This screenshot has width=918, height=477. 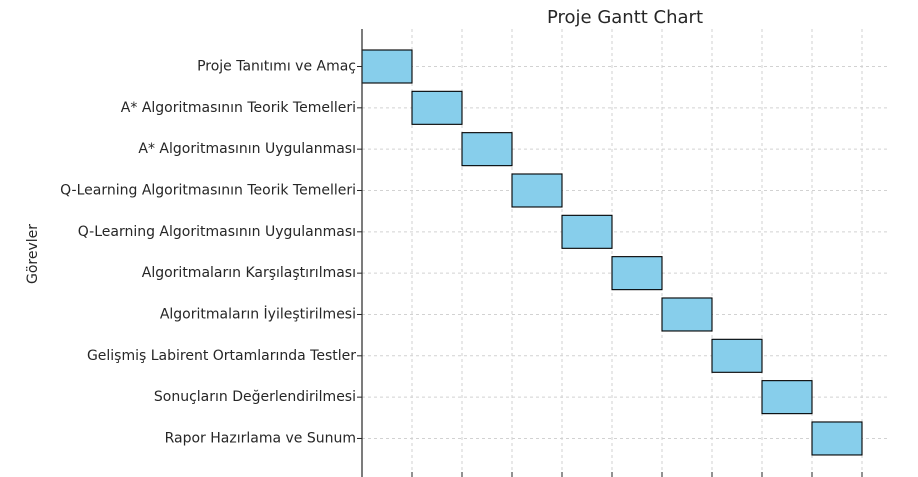 What do you see at coordinates (258, 313) in the screenshot?
I see `y-tick-label: Algoritmaların İyileştirilmesi` at bounding box center [258, 313].